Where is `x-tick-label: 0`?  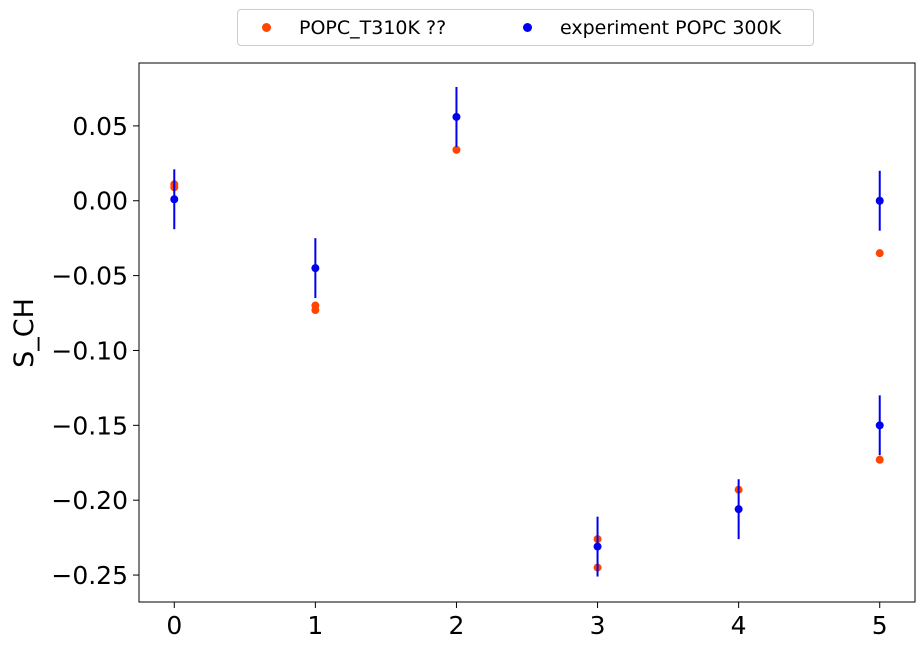
x-tick-label: 0 is located at coordinates (174, 625).